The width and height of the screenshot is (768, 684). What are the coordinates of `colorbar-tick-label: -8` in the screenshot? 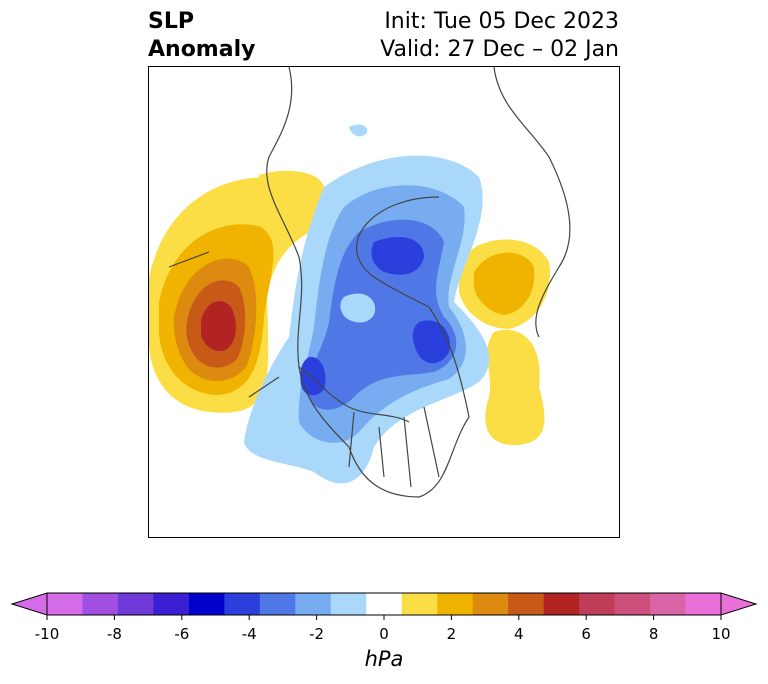 It's located at (114, 634).